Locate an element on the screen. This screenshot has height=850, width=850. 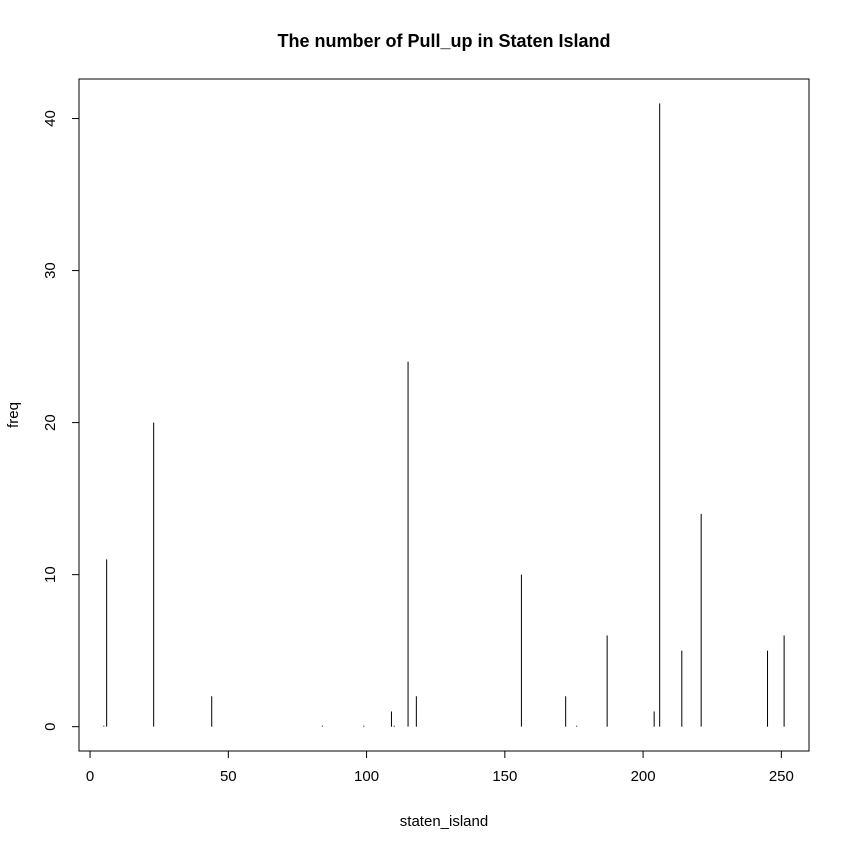
x-tick-label: 0 is located at coordinates (90, 776).